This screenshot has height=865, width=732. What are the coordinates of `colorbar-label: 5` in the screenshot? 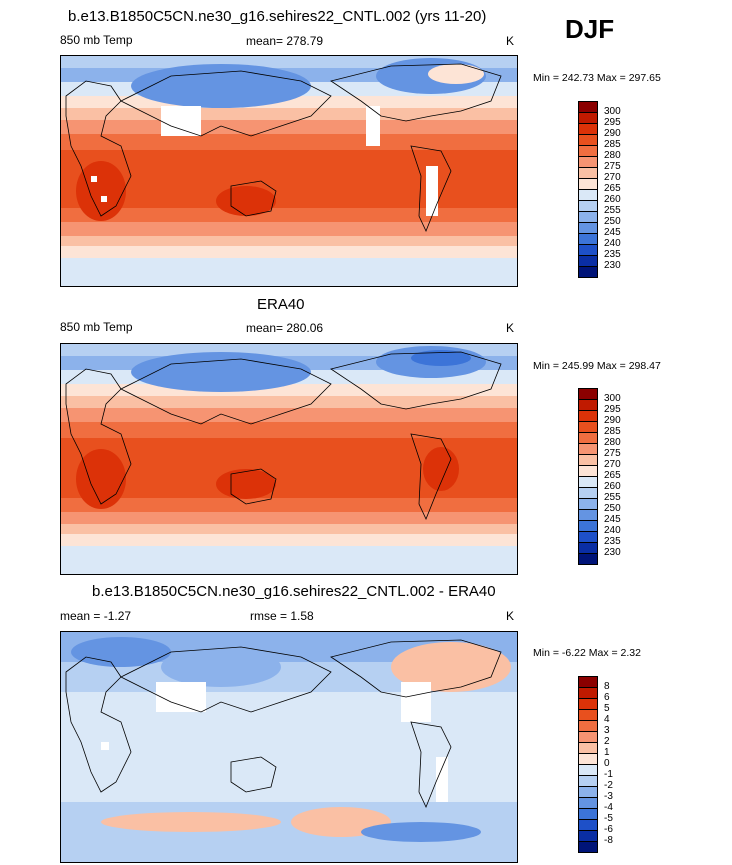 It's located at (607, 708).